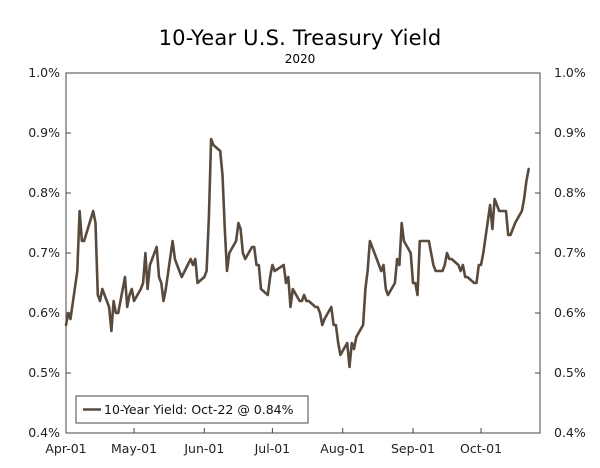 This screenshot has width=600, height=468. What do you see at coordinates (570, 252) in the screenshot?
I see `y-tick-label-right: 0.7%` at bounding box center [570, 252].